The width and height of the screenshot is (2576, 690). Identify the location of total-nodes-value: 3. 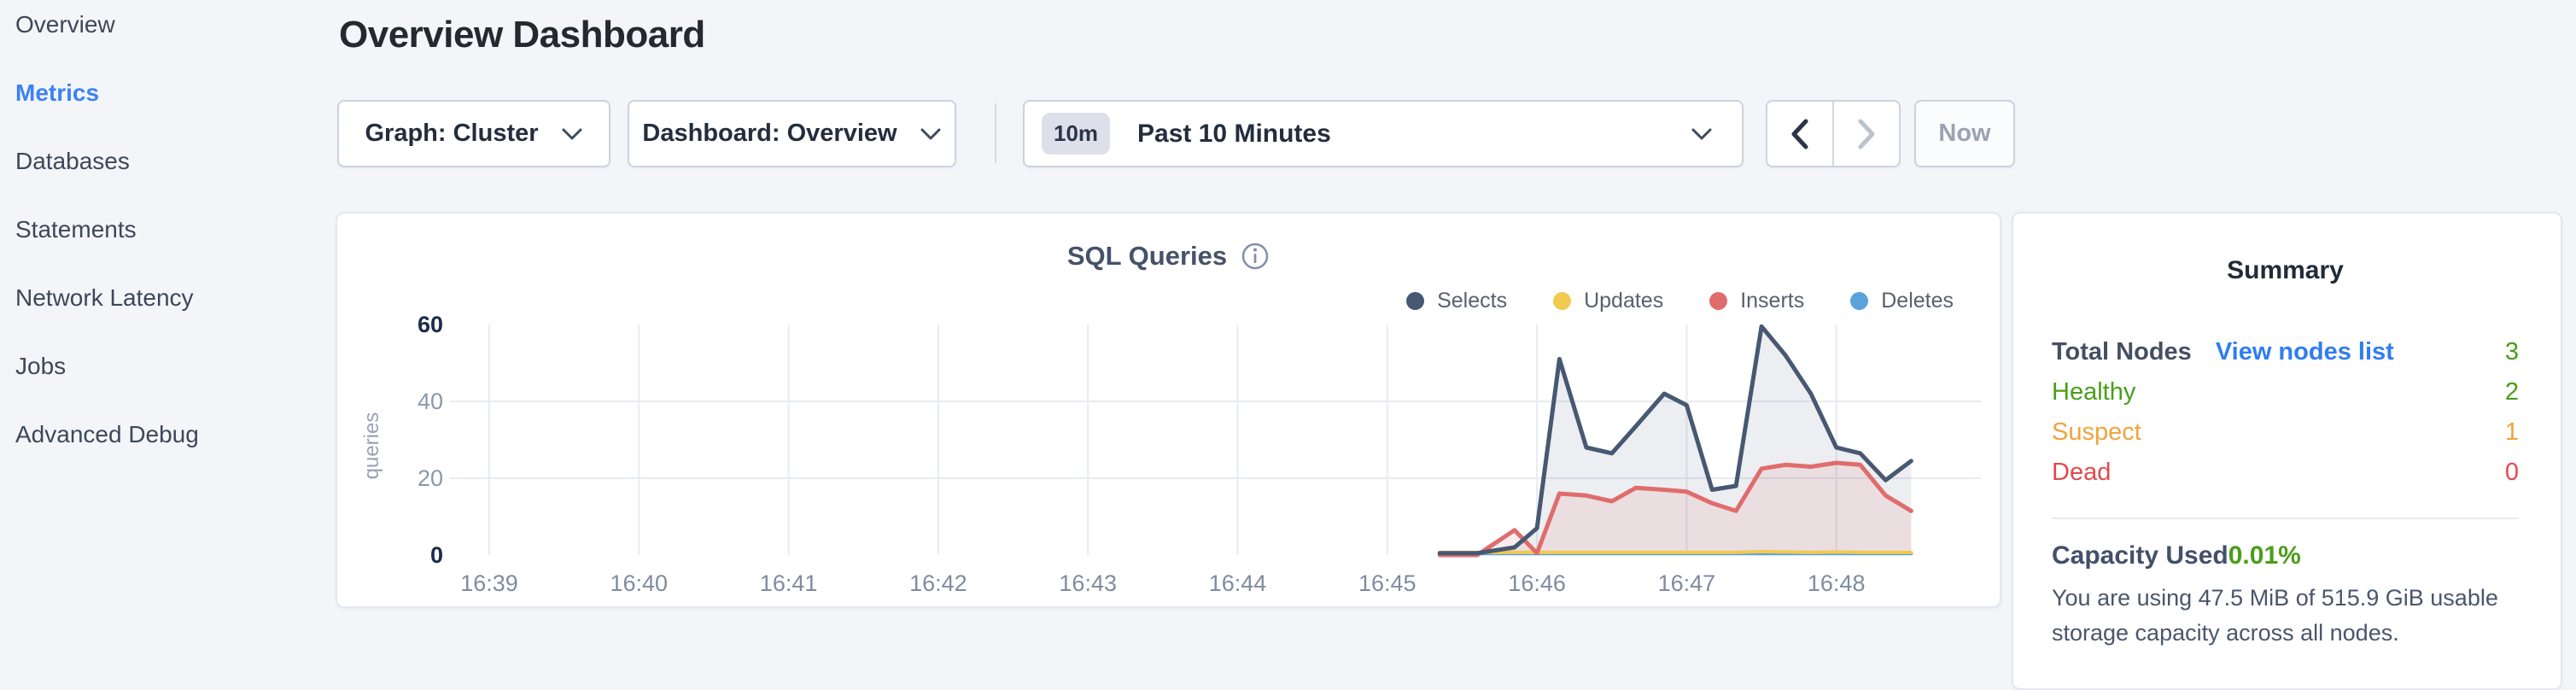
(2511, 351).